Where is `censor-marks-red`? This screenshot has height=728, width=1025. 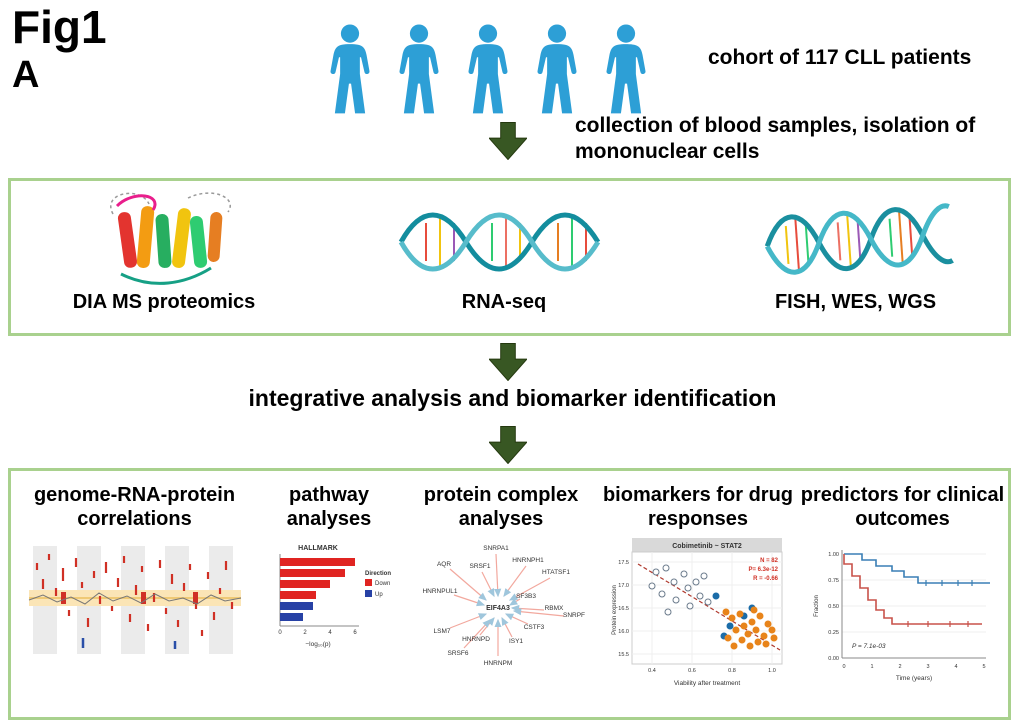 censor-marks-red is located at coordinates (937, 623).